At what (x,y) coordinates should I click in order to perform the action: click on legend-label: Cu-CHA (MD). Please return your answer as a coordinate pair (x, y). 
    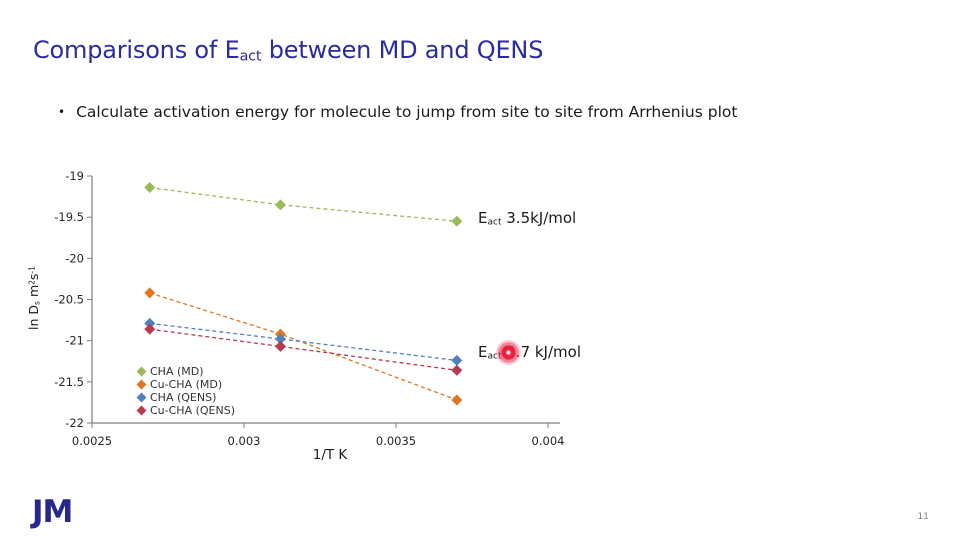
    Looking at the image, I should click on (186, 384).